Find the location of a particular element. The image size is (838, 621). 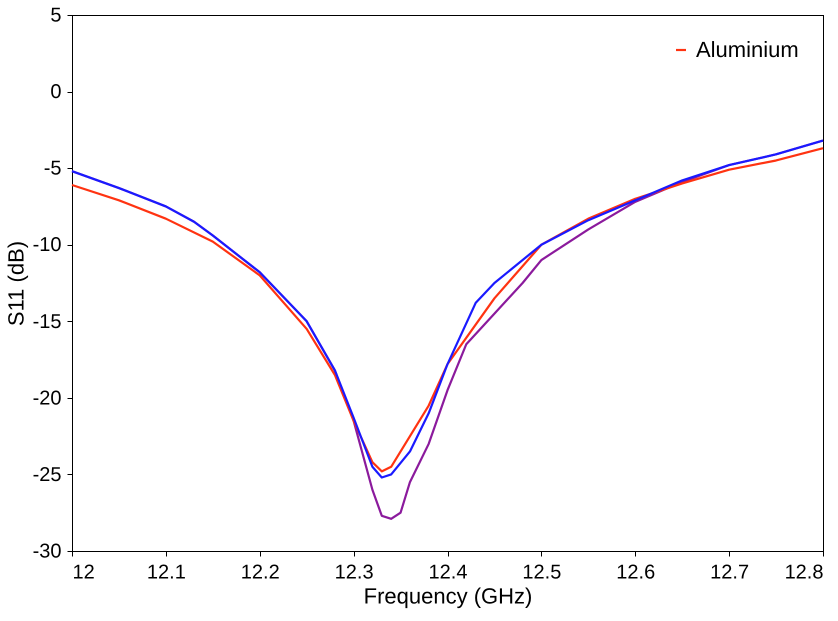

y-tick-label: 5 is located at coordinates (56, 15).